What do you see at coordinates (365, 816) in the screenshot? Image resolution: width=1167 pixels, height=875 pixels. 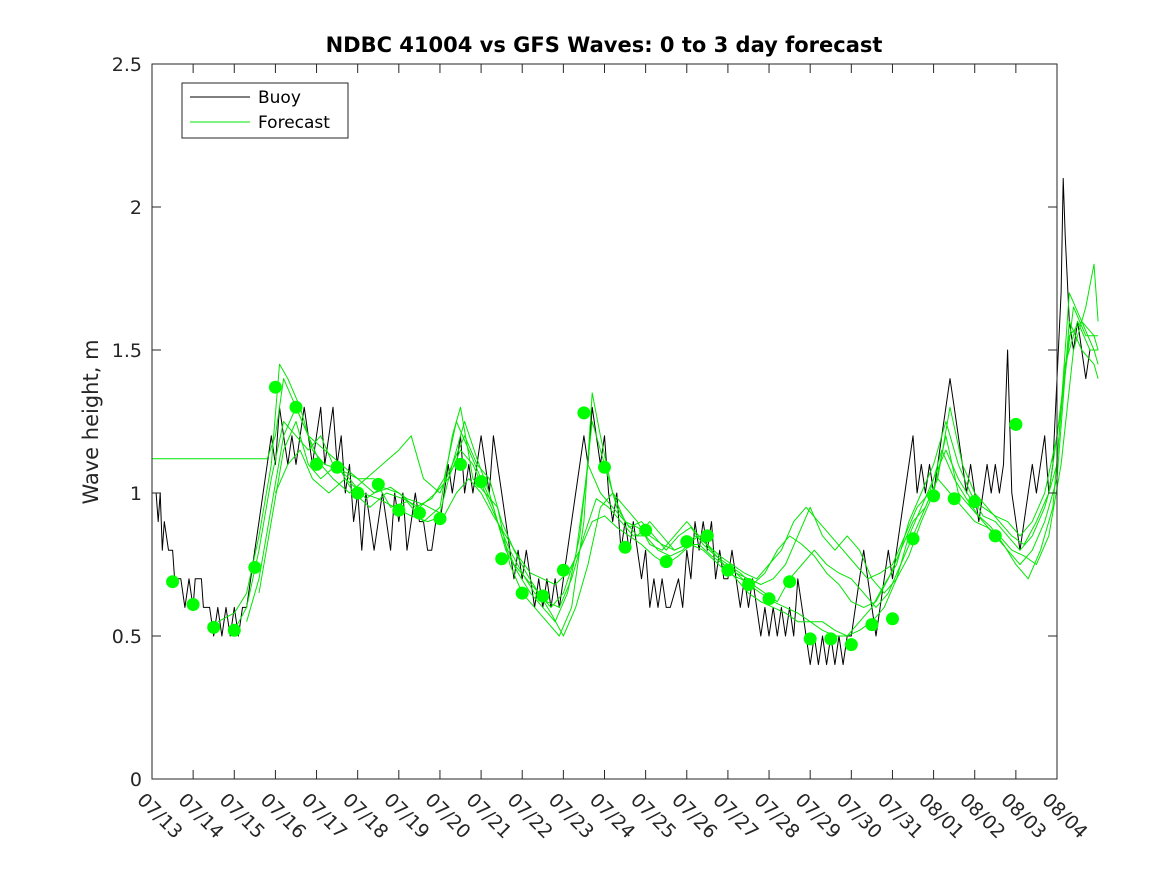 I see `x-tick-label: 07/18` at bounding box center [365, 816].